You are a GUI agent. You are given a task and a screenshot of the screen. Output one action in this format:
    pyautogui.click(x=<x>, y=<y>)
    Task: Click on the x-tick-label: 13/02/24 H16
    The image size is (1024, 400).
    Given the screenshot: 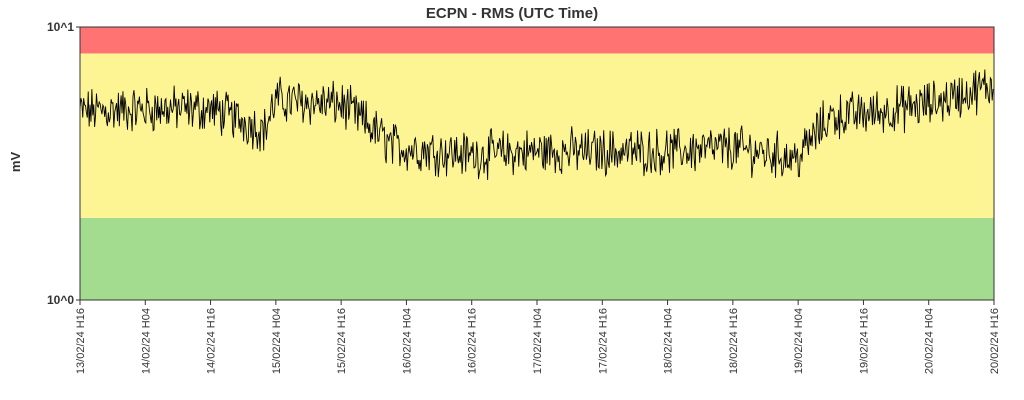 What is the action you would take?
    pyautogui.click(x=81, y=341)
    